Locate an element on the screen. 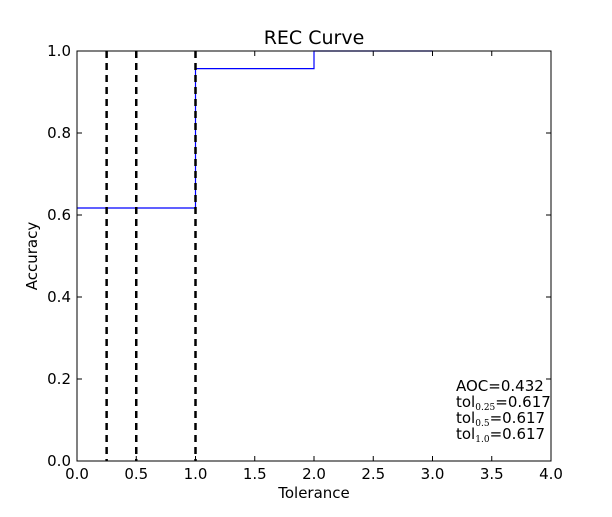 This screenshot has height=517, width=612. chart-title: REC Curve is located at coordinates (314, 38).